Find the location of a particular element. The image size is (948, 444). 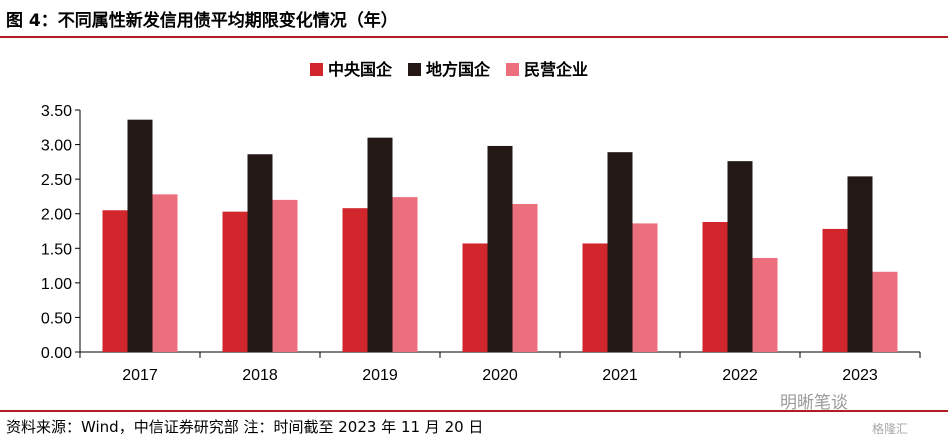

source-divider is located at coordinates (474, 411).